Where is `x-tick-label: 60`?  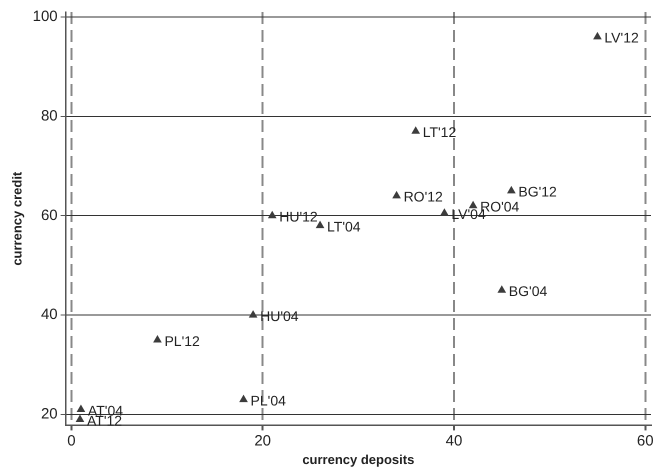
x-tick-label: 60 is located at coordinates (645, 441).